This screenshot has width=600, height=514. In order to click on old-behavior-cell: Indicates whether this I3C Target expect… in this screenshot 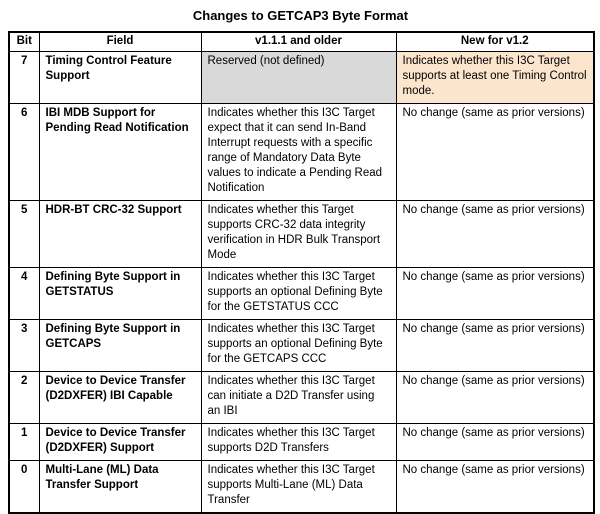, I will do `click(298, 152)`.